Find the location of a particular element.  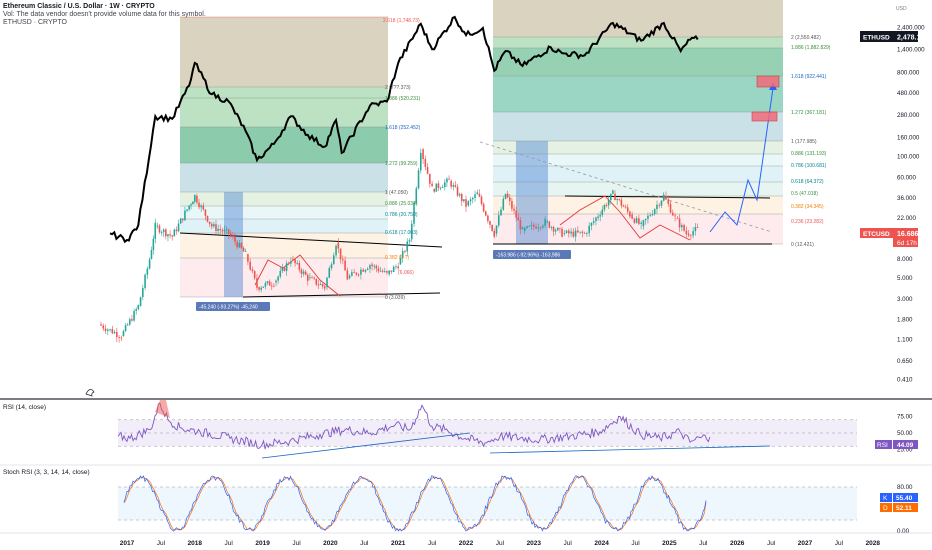

price-tick-1: 2,400.000 is located at coordinates (911, 28).